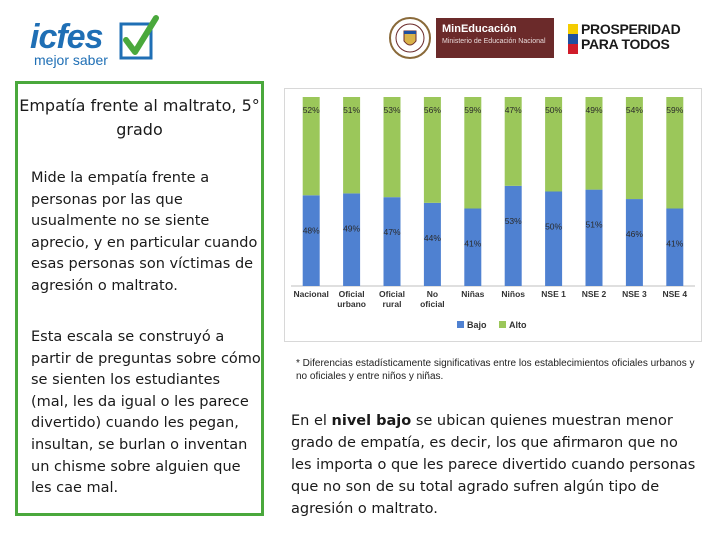 This screenshot has width=720, height=540. What do you see at coordinates (66, 37) in the screenshot?
I see `icfes-wordmark: icfes` at bounding box center [66, 37].